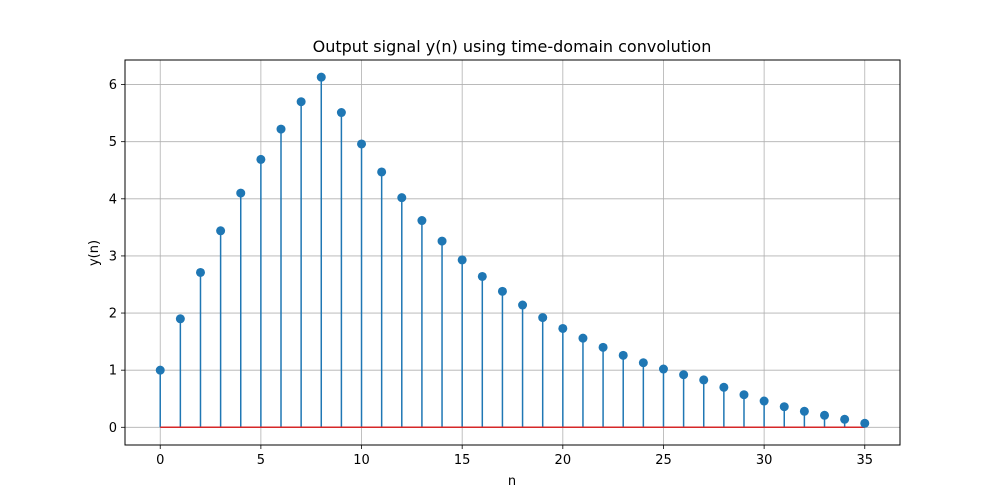 The height and width of the screenshot is (500, 1000). I want to click on x-tick-label: 20, so click(563, 460).